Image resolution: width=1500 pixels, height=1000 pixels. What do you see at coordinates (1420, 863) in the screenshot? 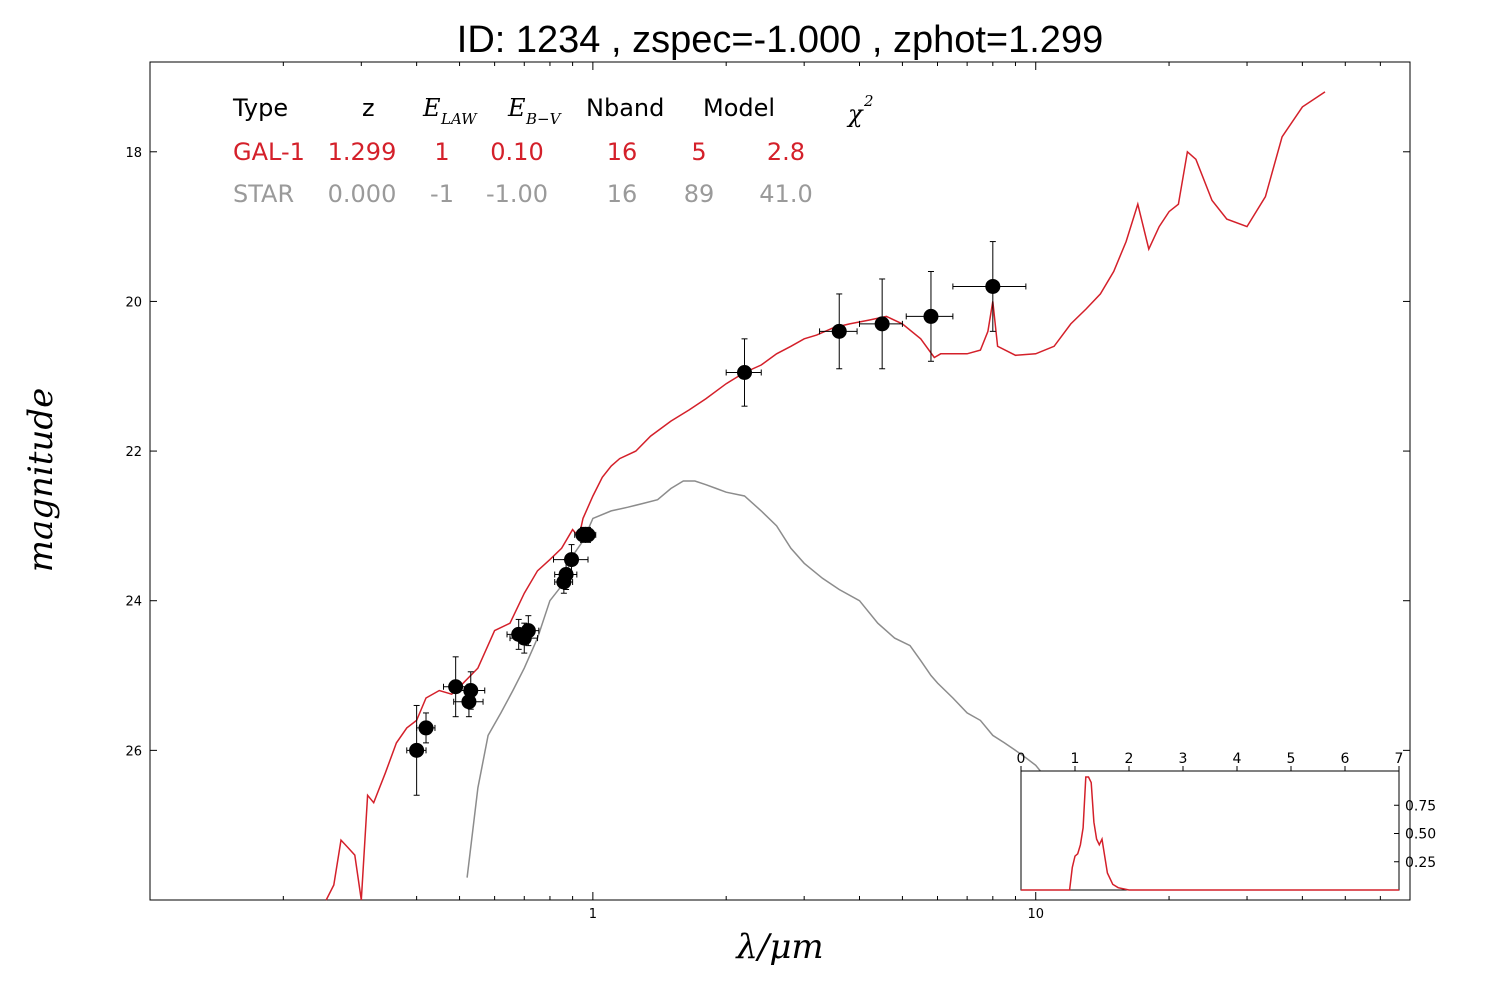
I see `inset-y-tick-label: 0.25` at bounding box center [1420, 863].